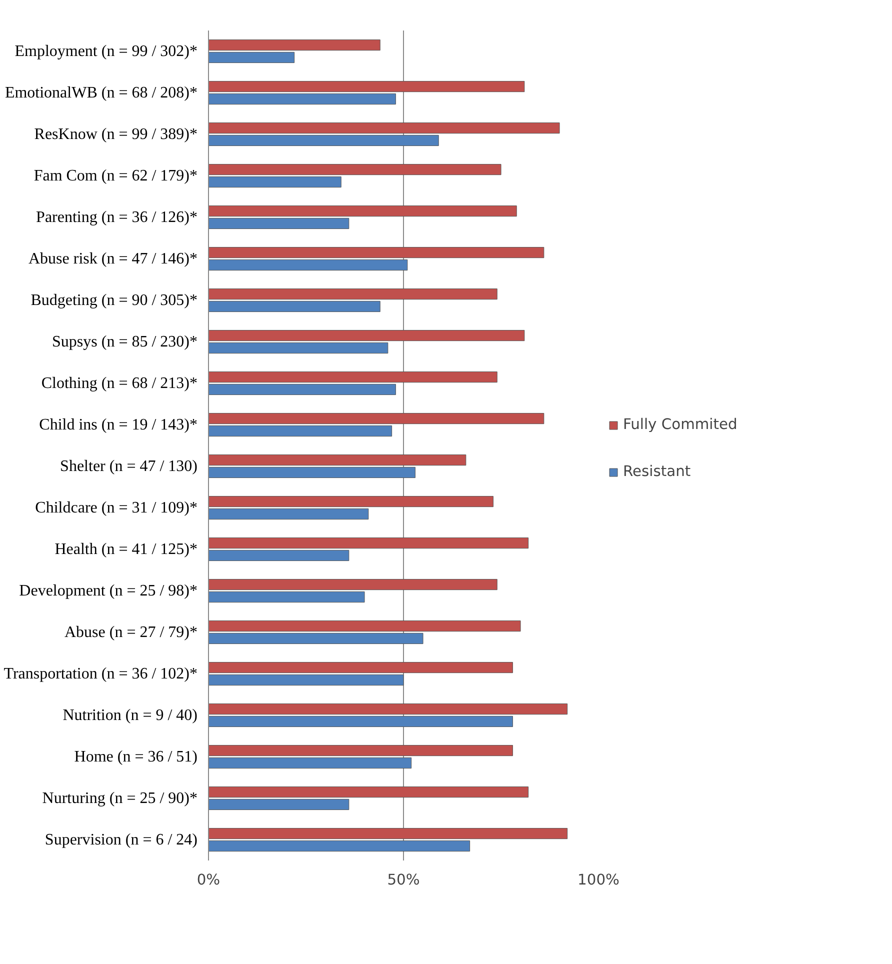  What do you see at coordinates (121, 839) in the screenshot?
I see `y-tick-label: Supervision (n = 6 / 24)` at bounding box center [121, 839].